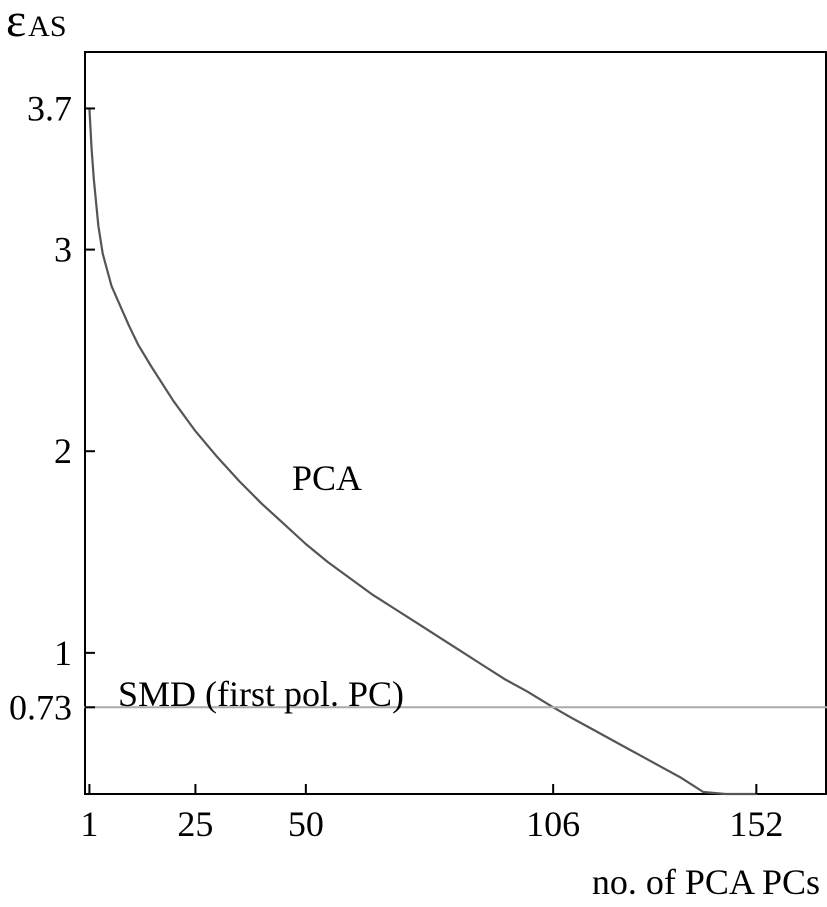  Describe the element at coordinates (706, 882) in the screenshot. I see `x-axis-label: no. of PCA PCs` at that location.